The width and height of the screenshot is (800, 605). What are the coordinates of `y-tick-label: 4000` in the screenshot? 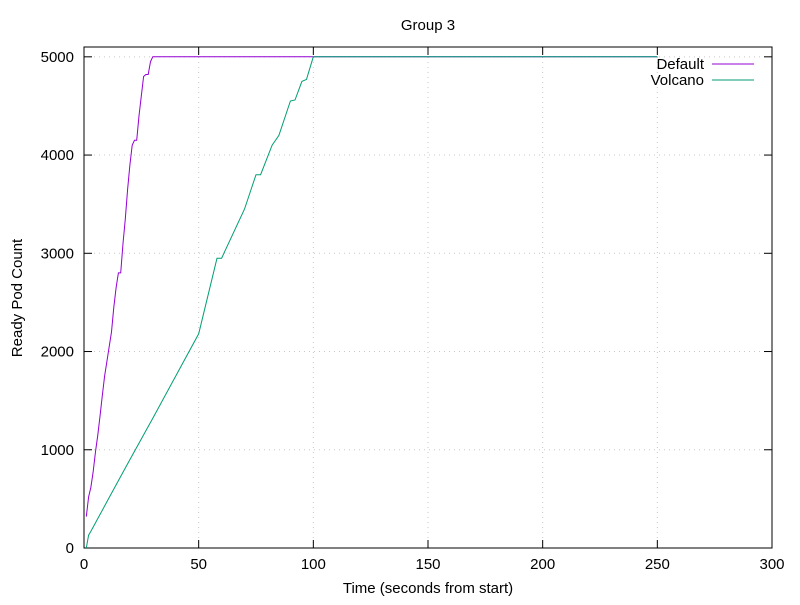 It's located at (57, 155).